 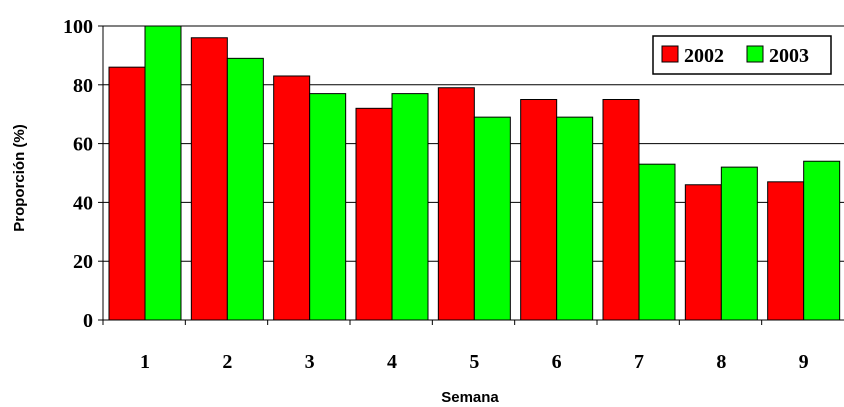 I want to click on x-tick-label-9: 9, so click(x=804, y=362).